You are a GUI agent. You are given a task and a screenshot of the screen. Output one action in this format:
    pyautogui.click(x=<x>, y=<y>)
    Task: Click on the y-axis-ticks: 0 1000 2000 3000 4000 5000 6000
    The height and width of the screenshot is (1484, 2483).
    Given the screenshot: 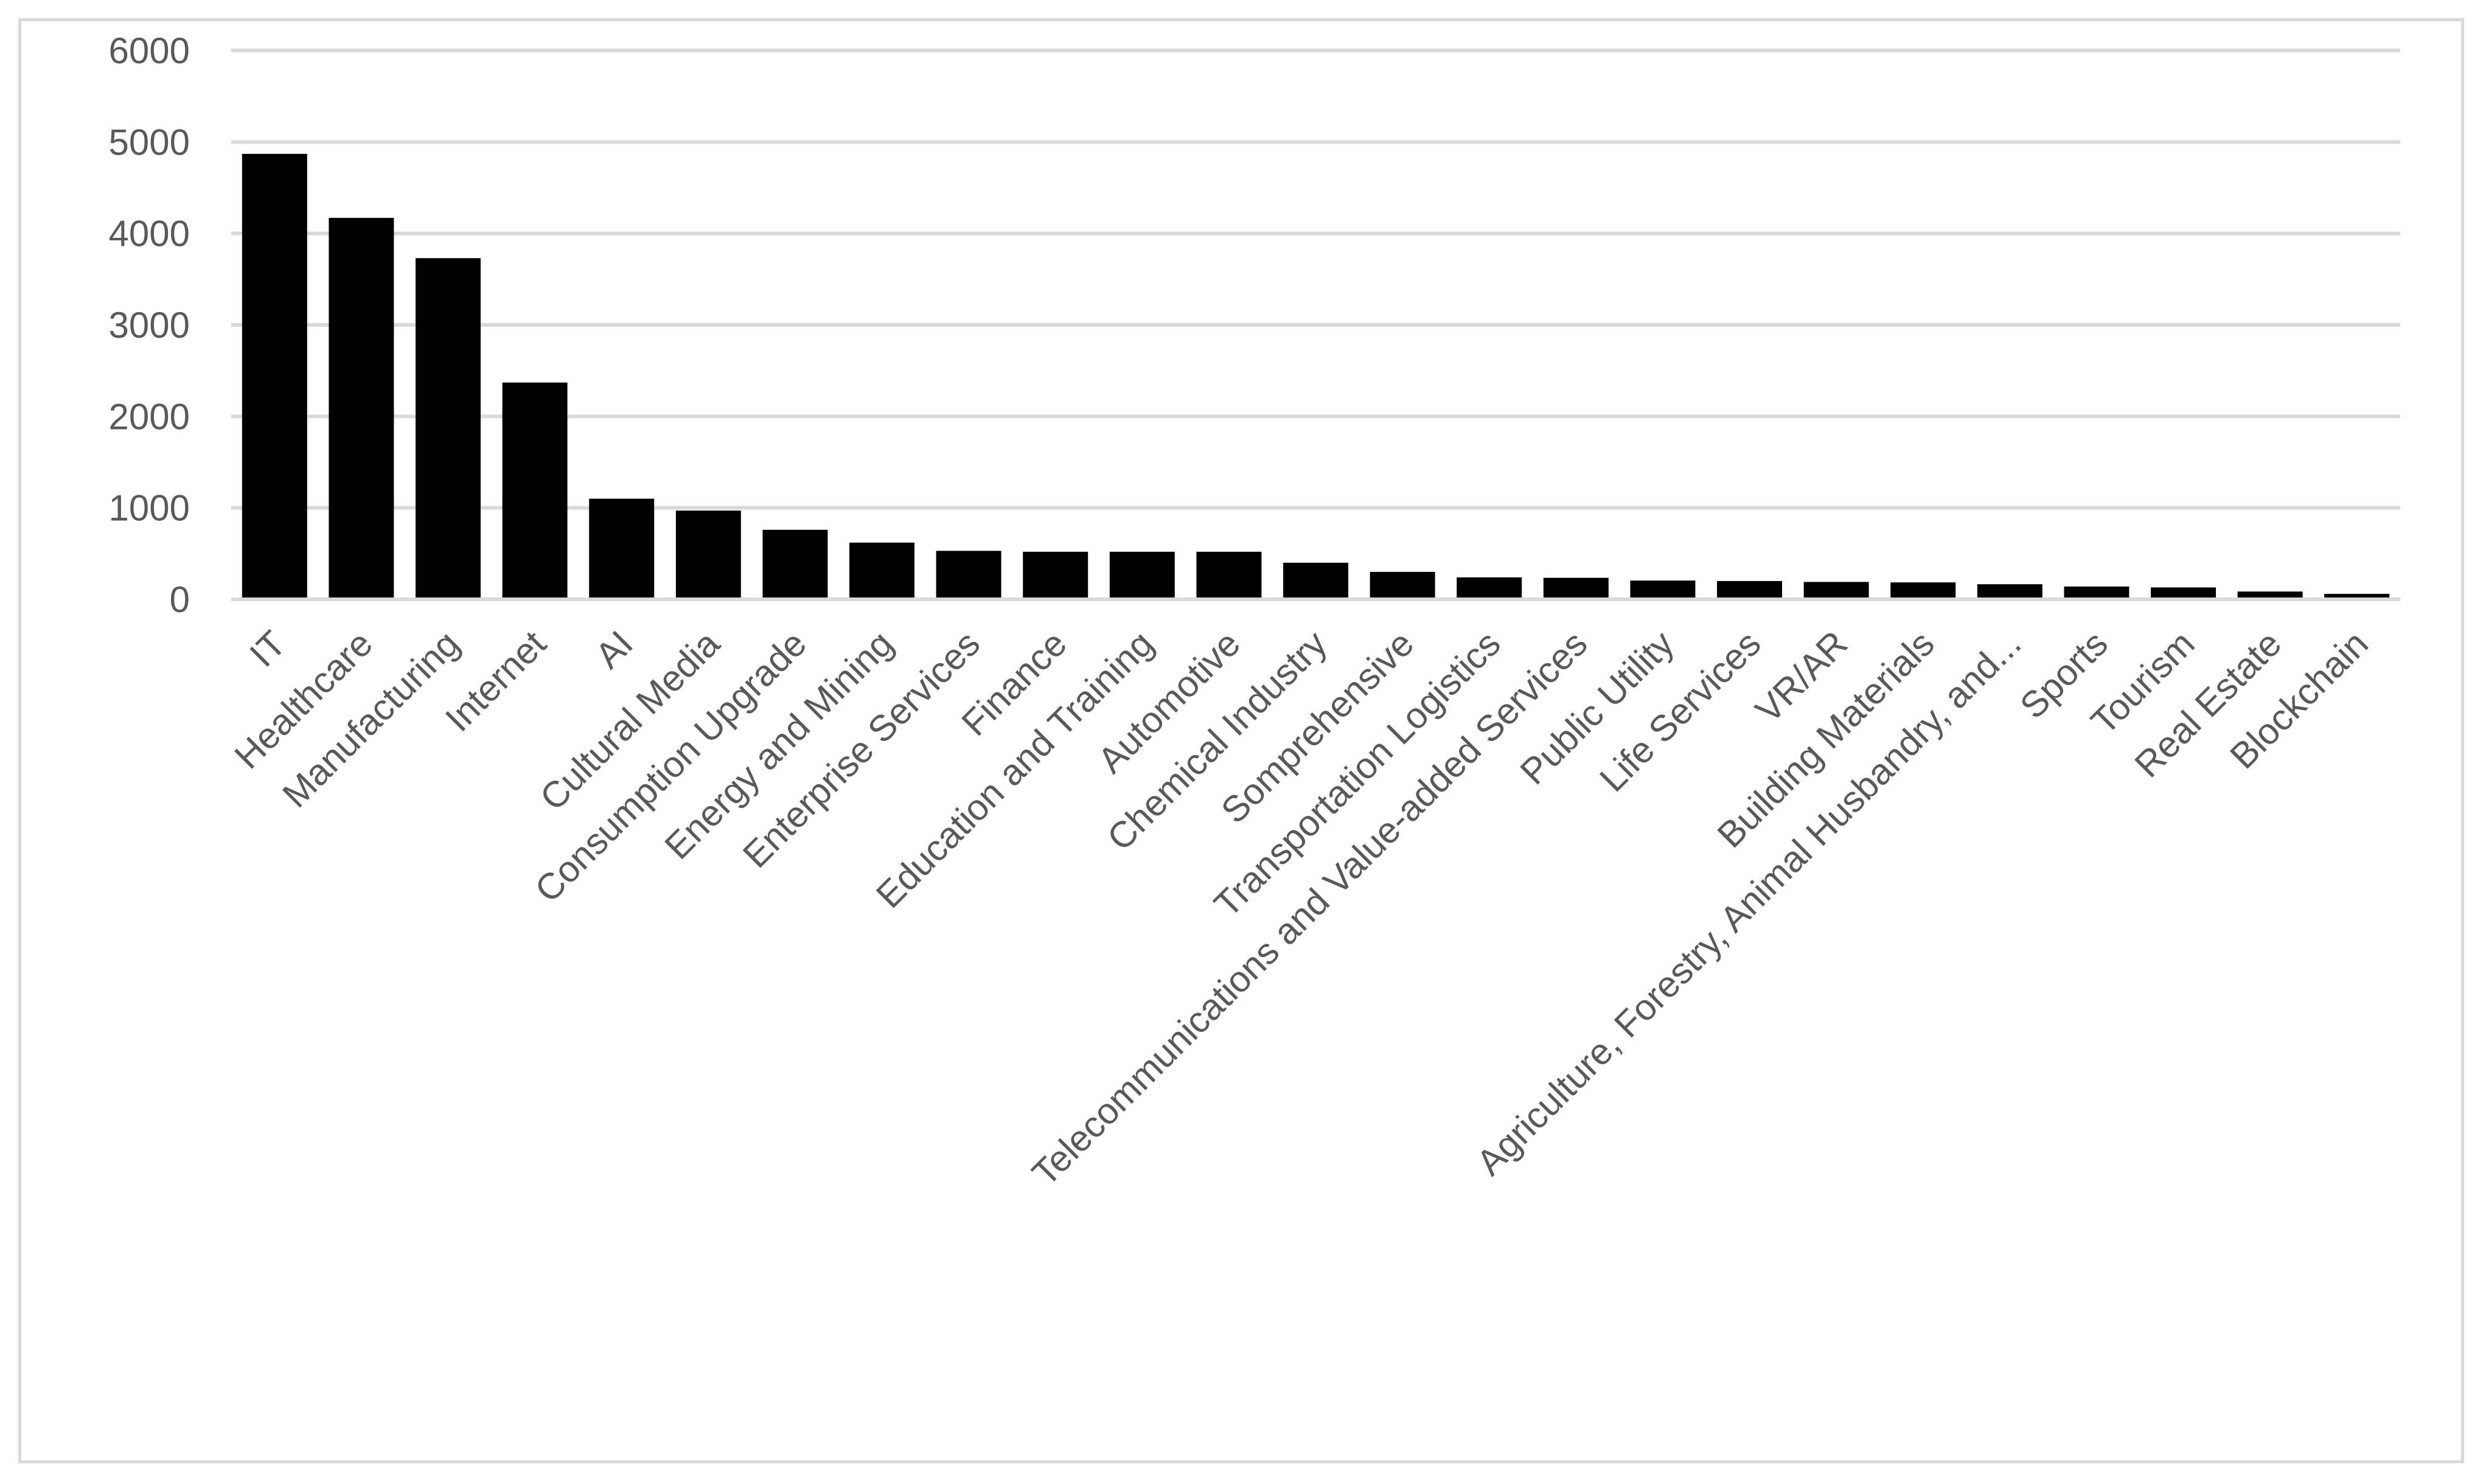 What is the action you would take?
    pyautogui.click(x=149, y=325)
    